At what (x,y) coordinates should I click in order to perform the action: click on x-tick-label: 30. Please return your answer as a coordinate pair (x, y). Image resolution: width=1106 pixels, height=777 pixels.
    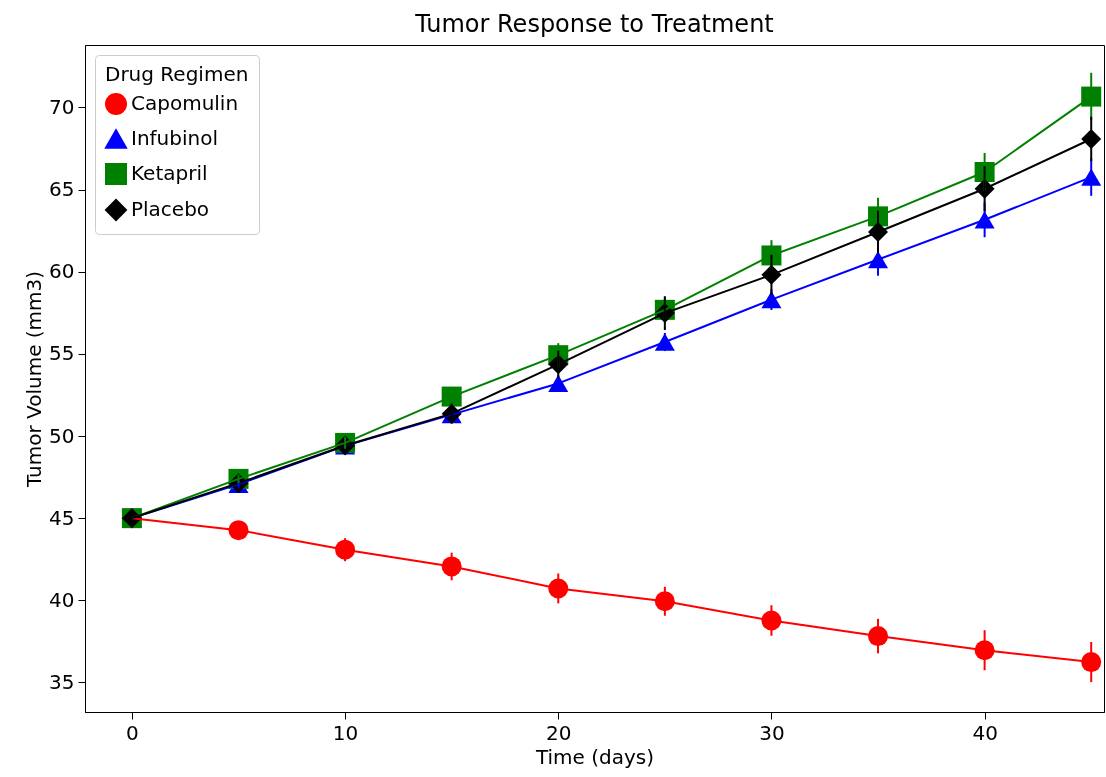
    Looking at the image, I should click on (772, 732).